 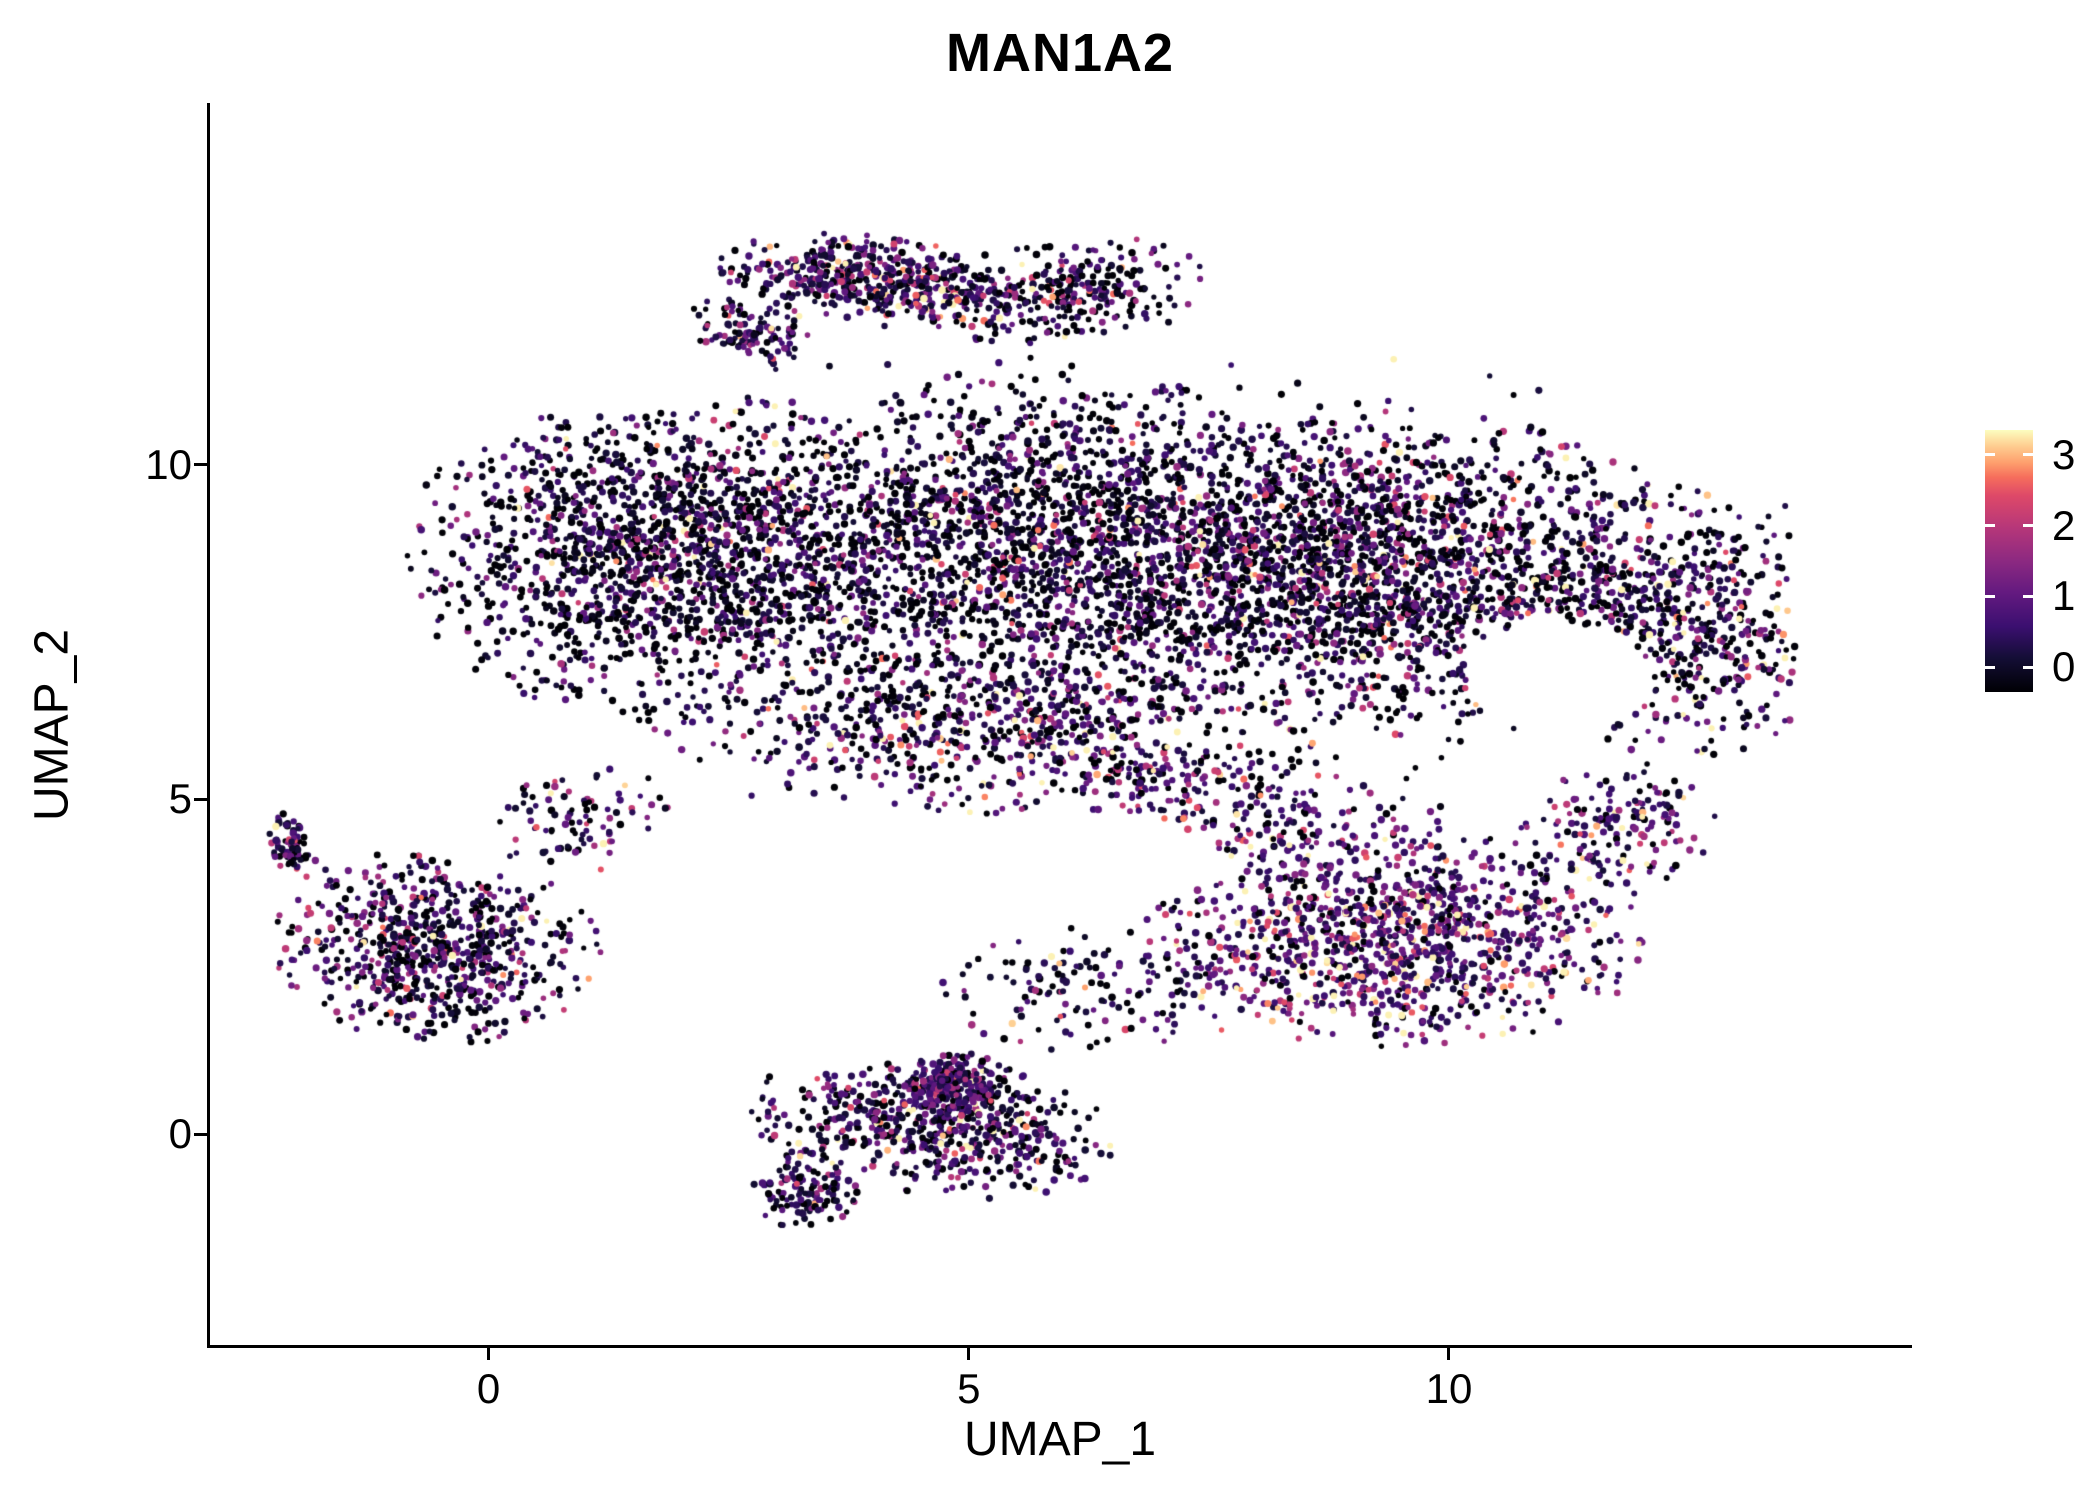 I want to click on y-tick-label: 10, so click(x=168, y=464).